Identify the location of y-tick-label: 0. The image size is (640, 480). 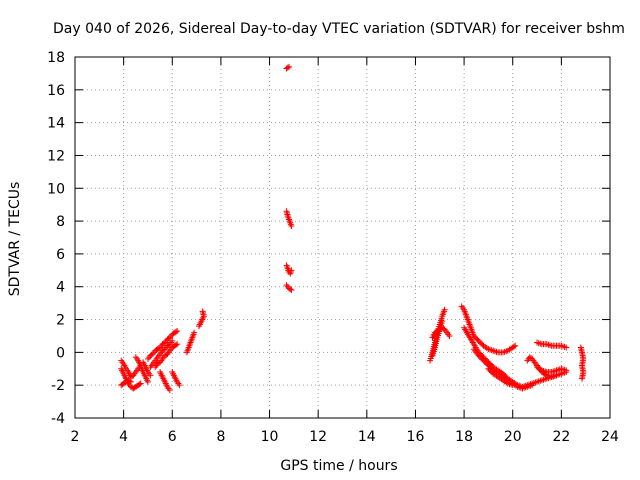
(60, 353).